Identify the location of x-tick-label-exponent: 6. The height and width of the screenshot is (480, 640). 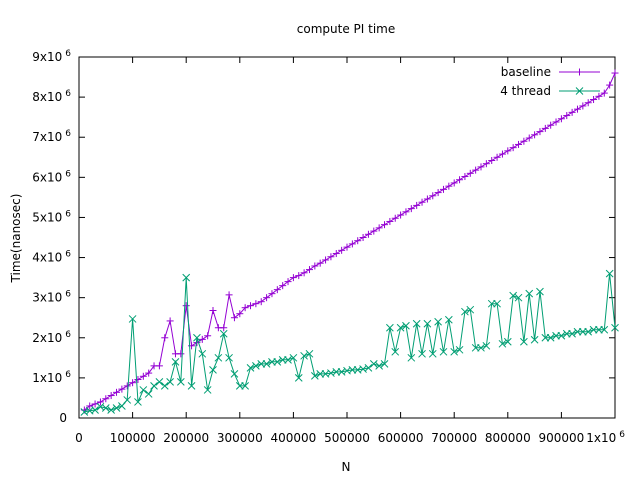
(622, 435).